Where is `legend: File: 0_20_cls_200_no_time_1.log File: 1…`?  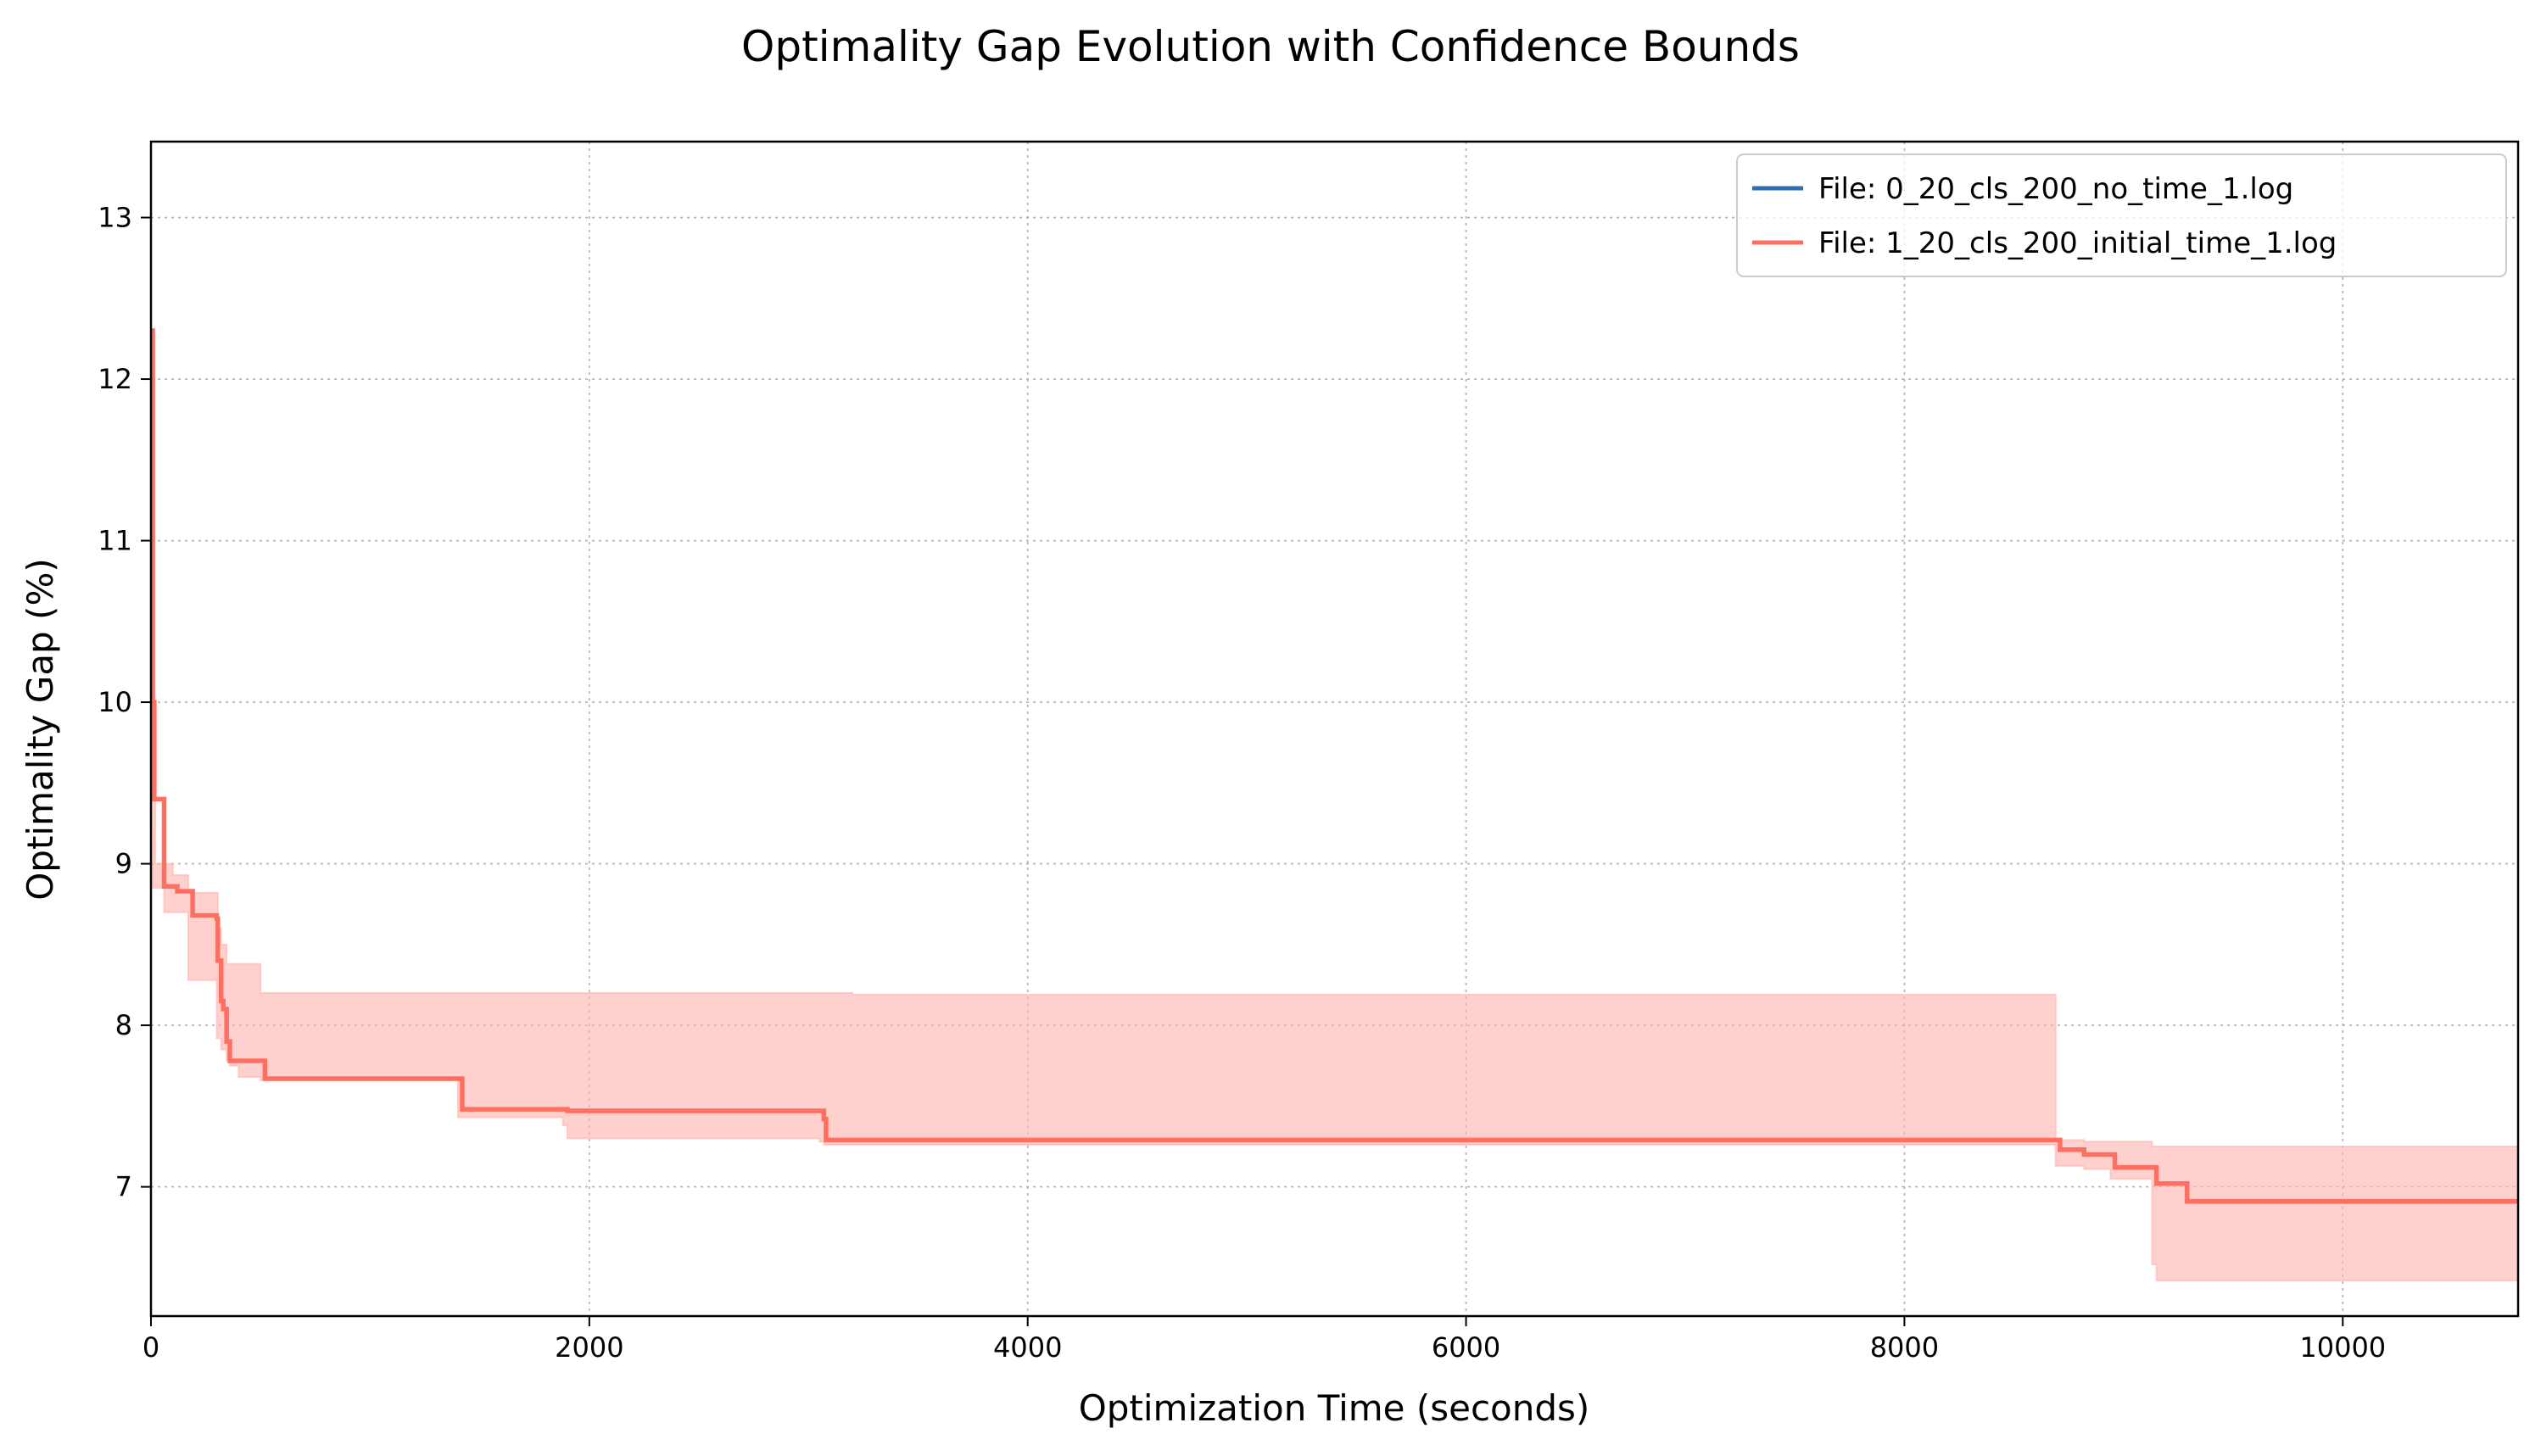
legend: File: 0_20_cls_200_no_time_1.log File: 1… is located at coordinates (2121, 215).